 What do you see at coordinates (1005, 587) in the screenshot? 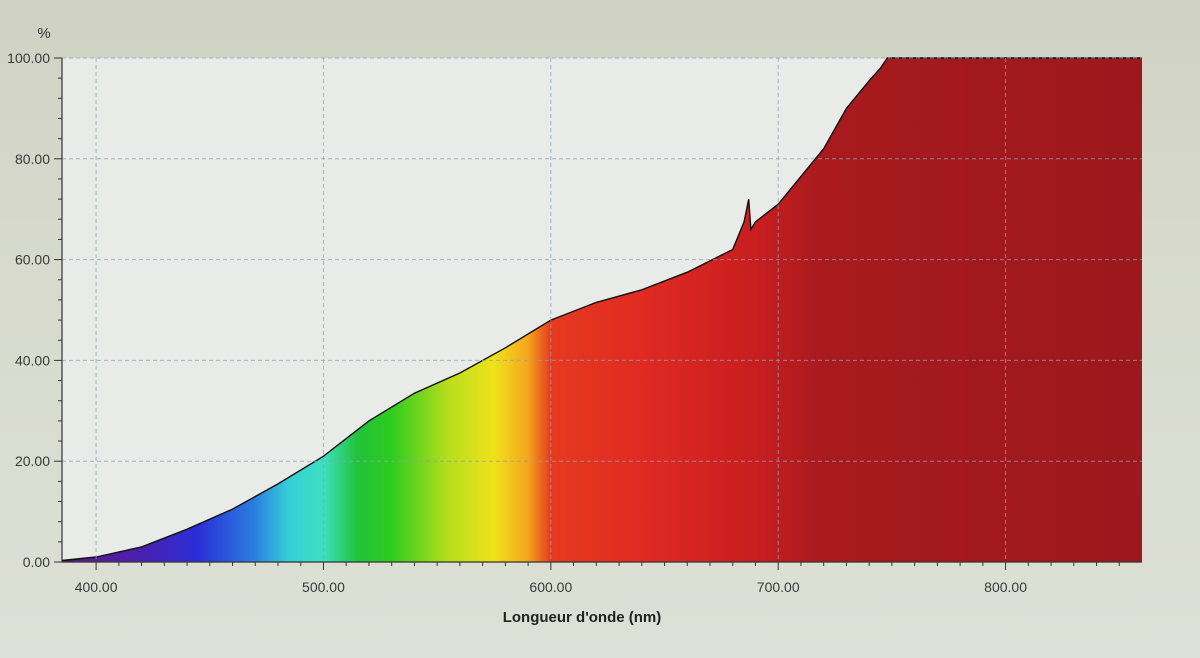
I see `x-tick-label: 800.00` at bounding box center [1005, 587].